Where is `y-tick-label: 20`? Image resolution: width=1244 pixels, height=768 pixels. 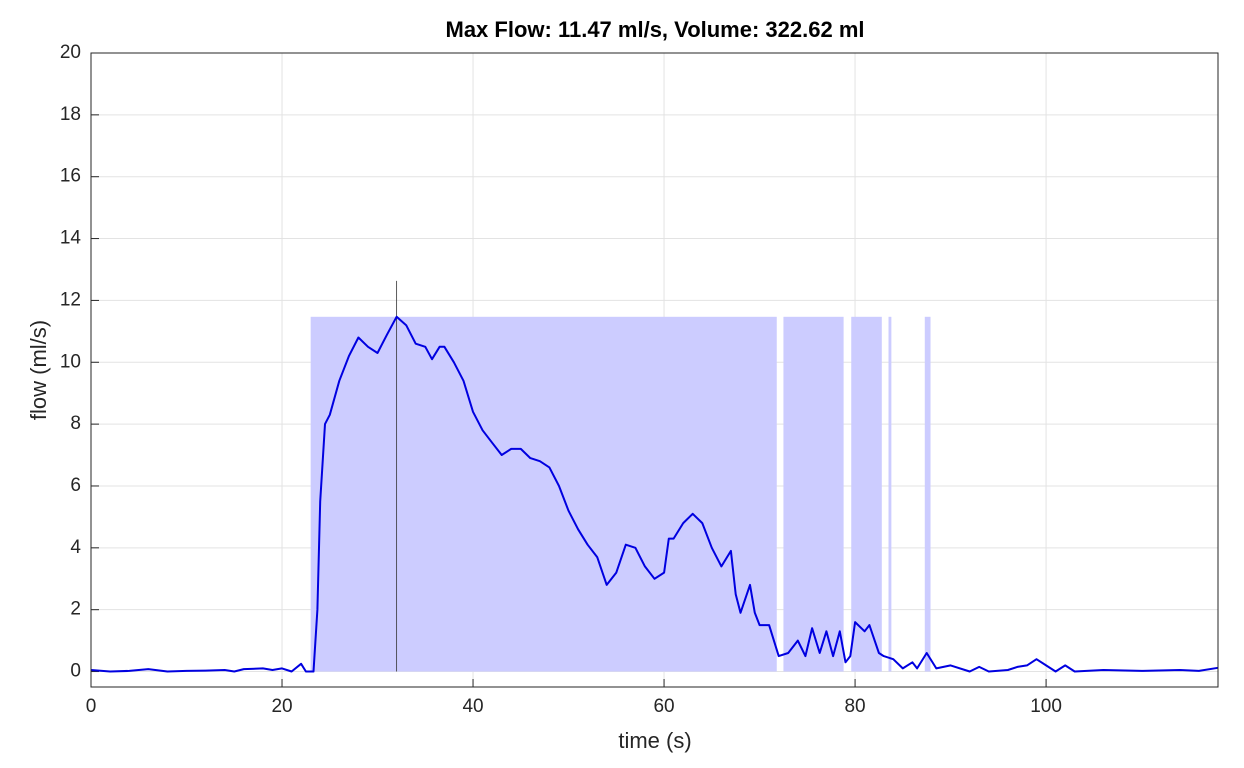
y-tick-label: 20 is located at coordinates (70, 52).